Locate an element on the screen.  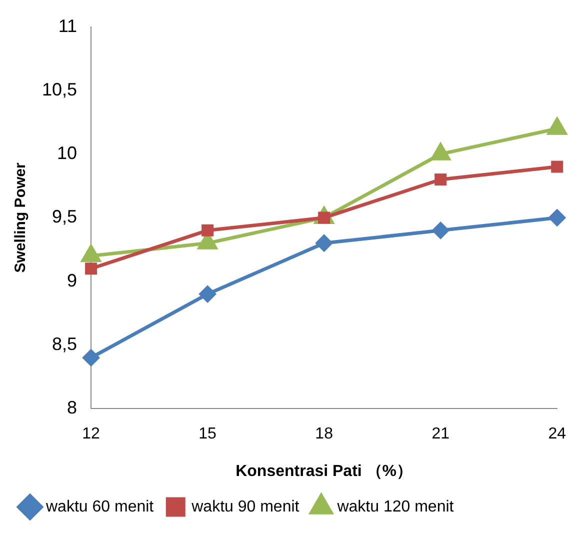
y-tick-label: 8,5 is located at coordinates (65, 344).